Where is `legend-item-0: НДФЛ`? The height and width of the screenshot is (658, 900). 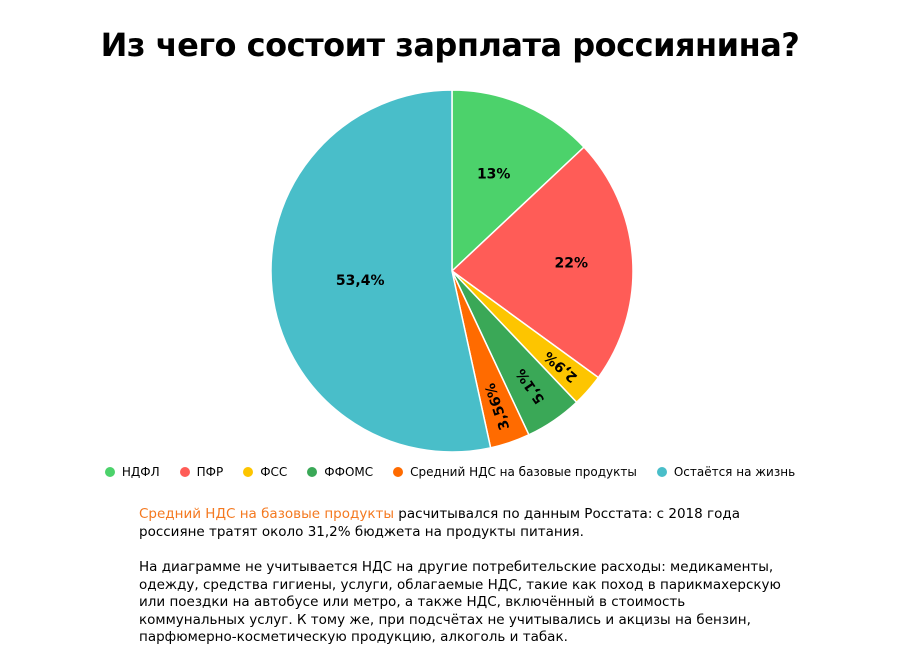
legend-item-0: НДФЛ is located at coordinates (132, 472).